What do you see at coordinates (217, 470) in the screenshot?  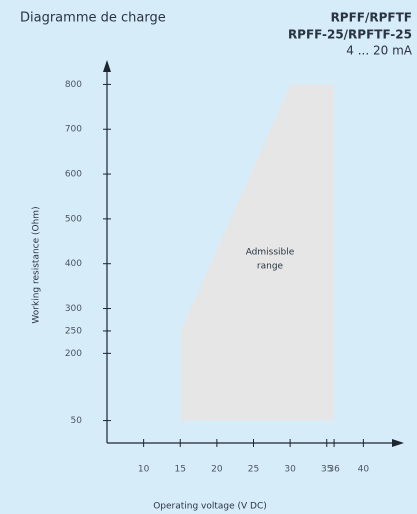 I see `x-tick-label: 20` at bounding box center [217, 470].